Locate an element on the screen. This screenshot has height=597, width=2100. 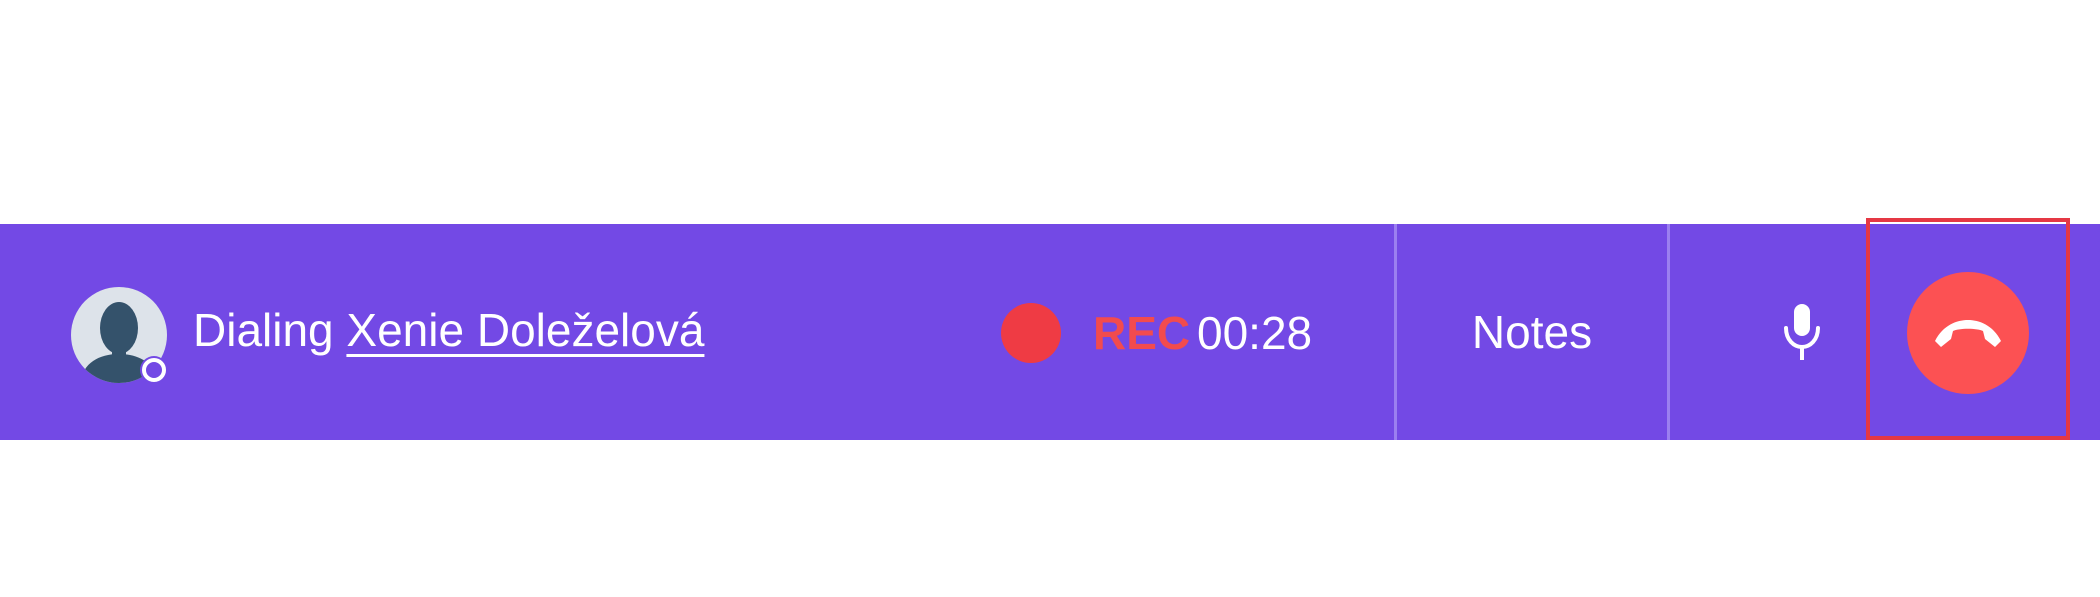
call-timer: 00:28 is located at coordinates (1255, 333).